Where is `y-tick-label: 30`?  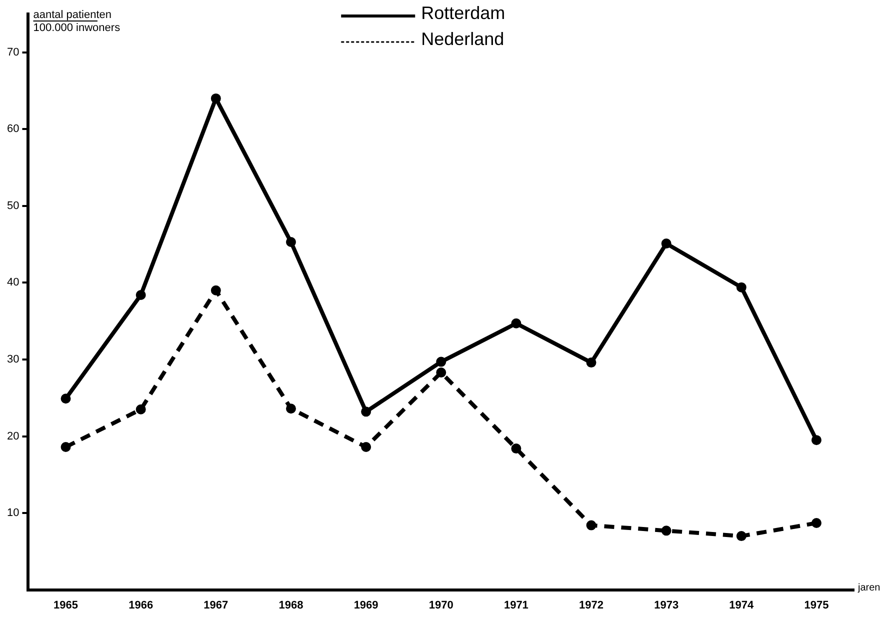
y-tick-label: 30 is located at coordinates (13, 360).